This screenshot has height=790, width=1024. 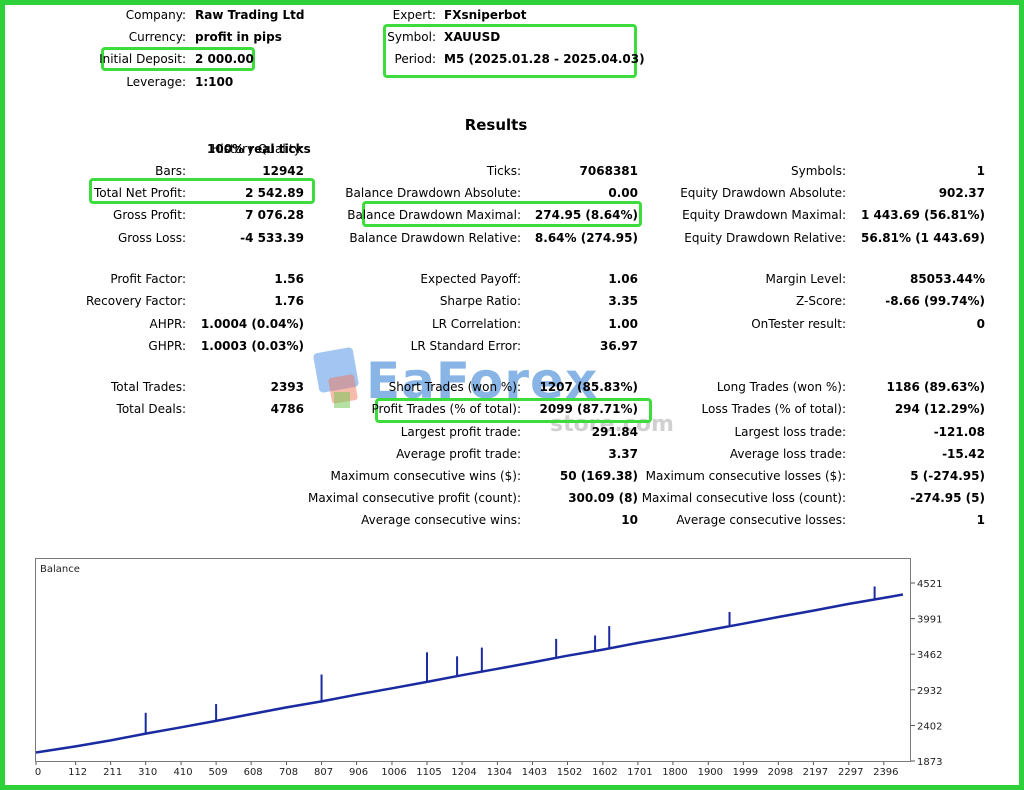 What do you see at coordinates (433, 193) in the screenshot?
I see `bal-dd-abs-label: Balance Drawdown Absolute:` at bounding box center [433, 193].